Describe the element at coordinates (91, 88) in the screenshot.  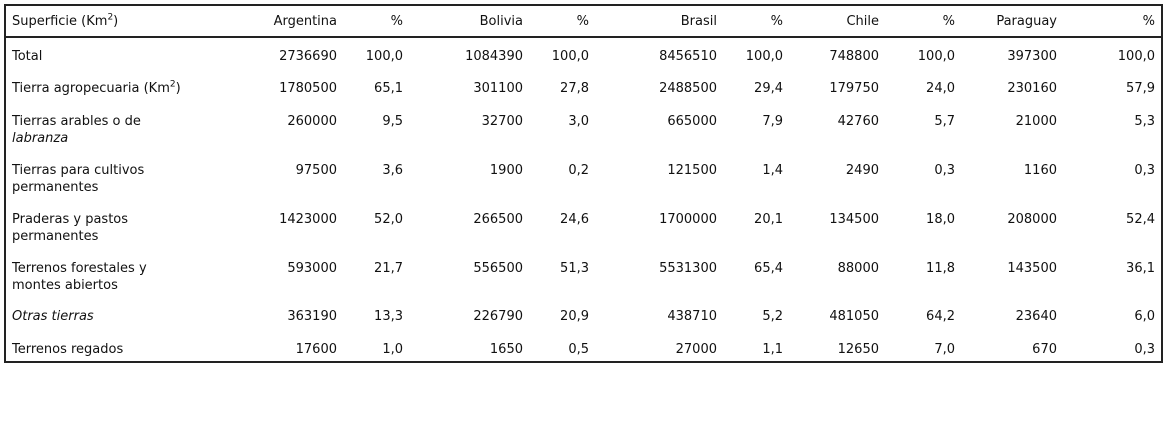
I see `row-label-text: Tierra agropecuaria (Km` at that location.